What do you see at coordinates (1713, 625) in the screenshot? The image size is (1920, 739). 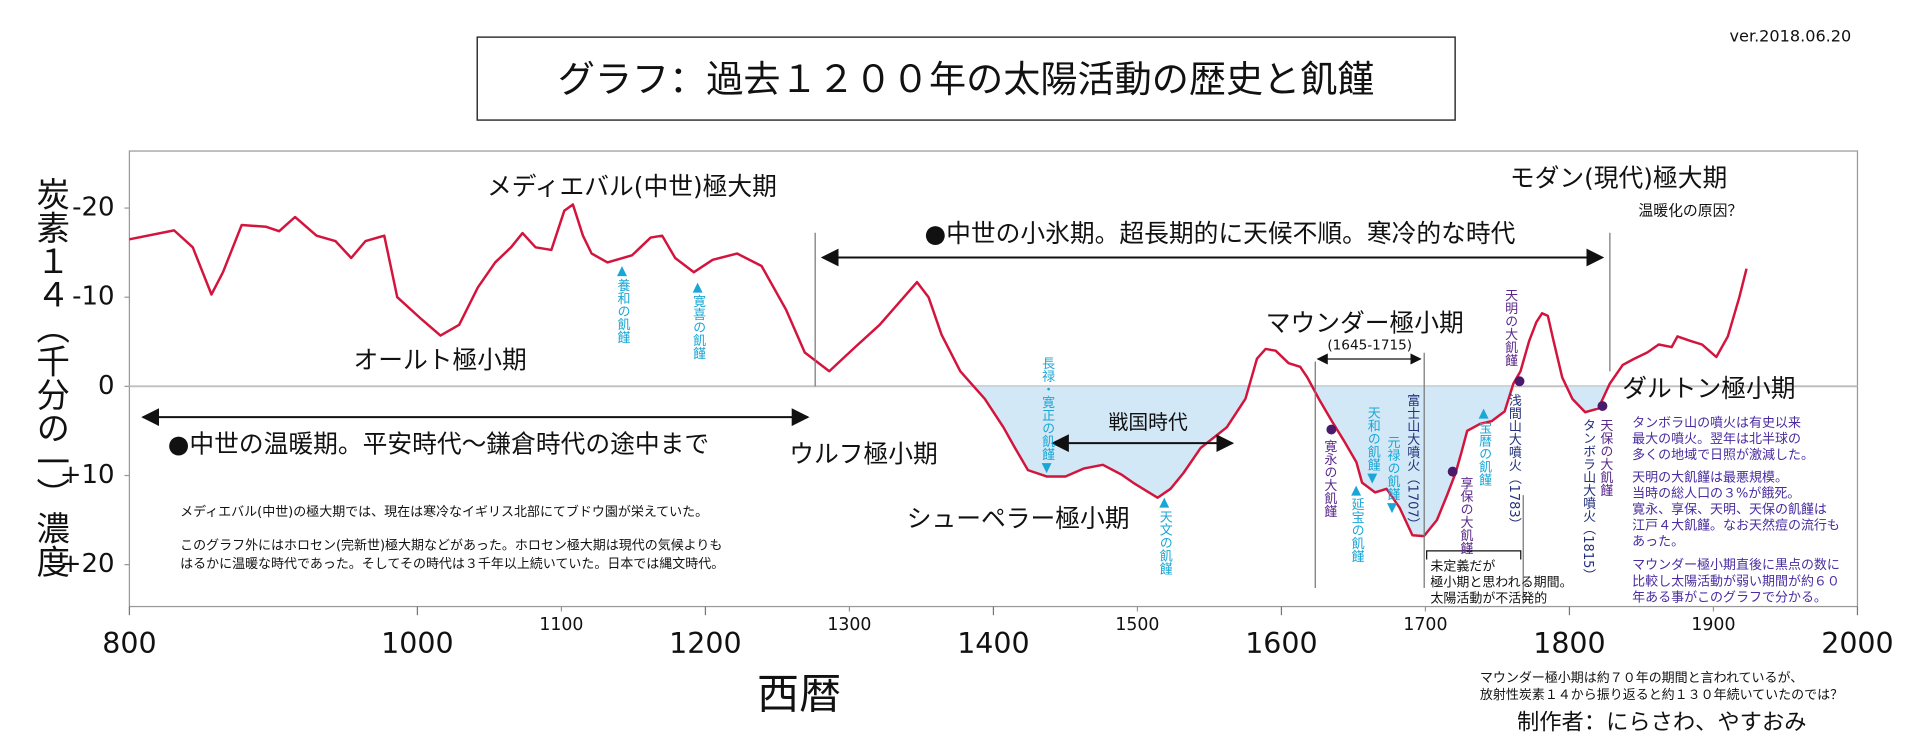 I see `x-minor-tick-label: 1900` at bounding box center [1713, 625].